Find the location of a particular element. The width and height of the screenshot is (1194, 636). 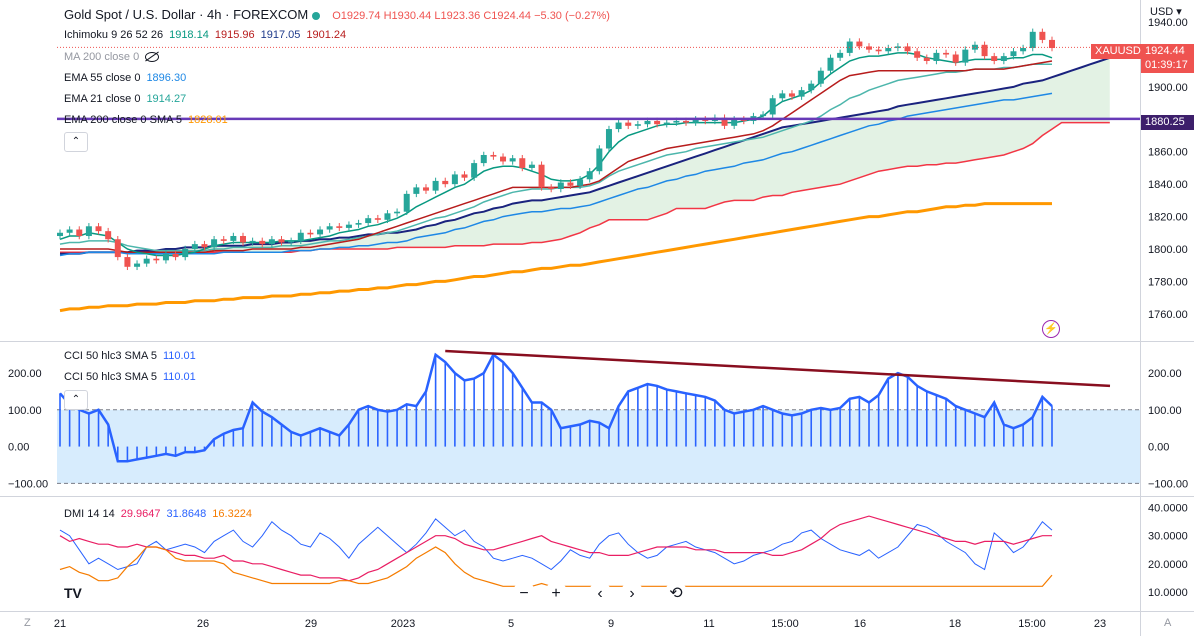

scroll-right-button: › is located at coordinates (632, 594).